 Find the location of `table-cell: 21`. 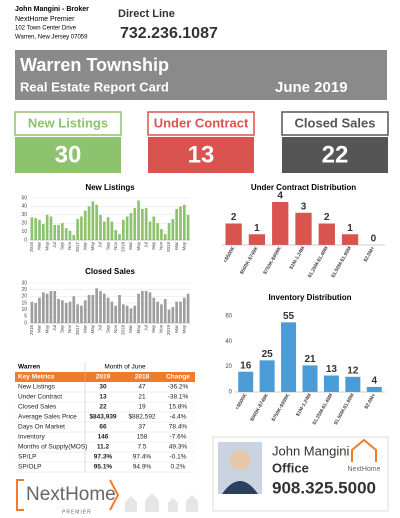

table-cell: 21 is located at coordinates (142, 397).